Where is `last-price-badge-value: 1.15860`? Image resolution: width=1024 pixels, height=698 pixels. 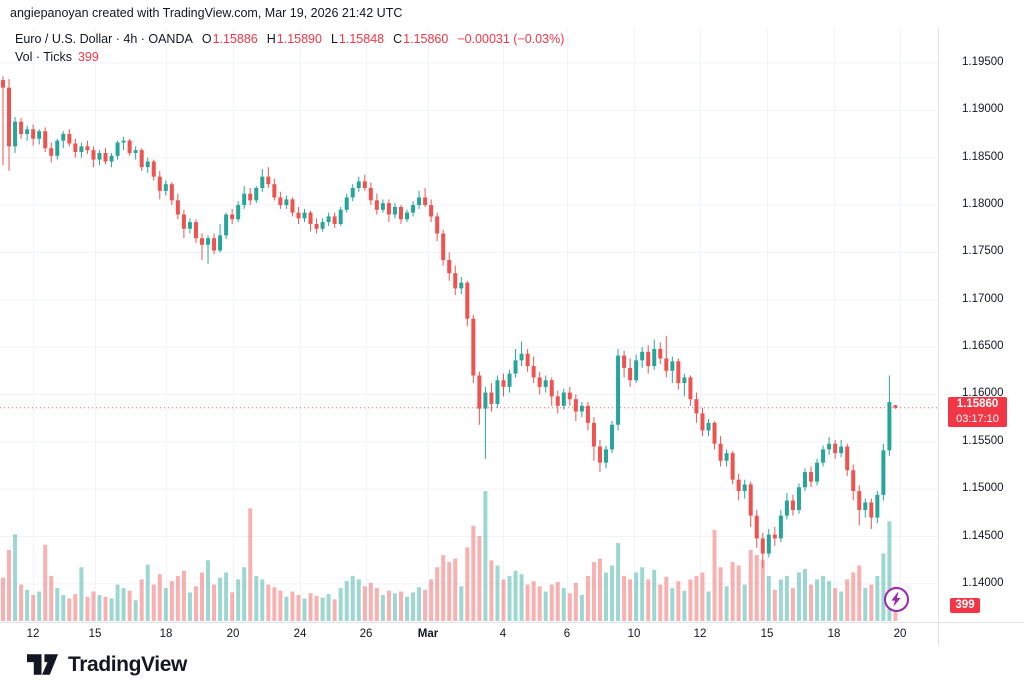
last-price-badge-value: 1.15860 is located at coordinates (977, 403).